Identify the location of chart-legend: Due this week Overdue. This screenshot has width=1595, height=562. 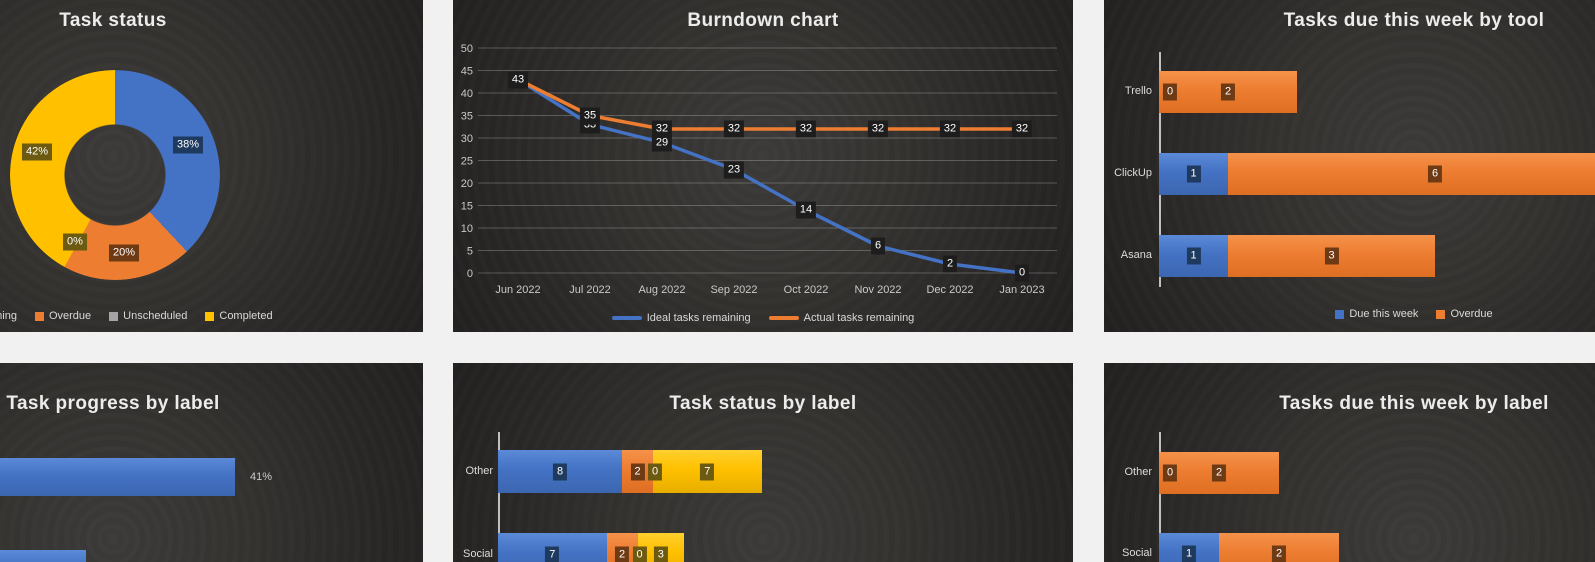
(1349, 314).